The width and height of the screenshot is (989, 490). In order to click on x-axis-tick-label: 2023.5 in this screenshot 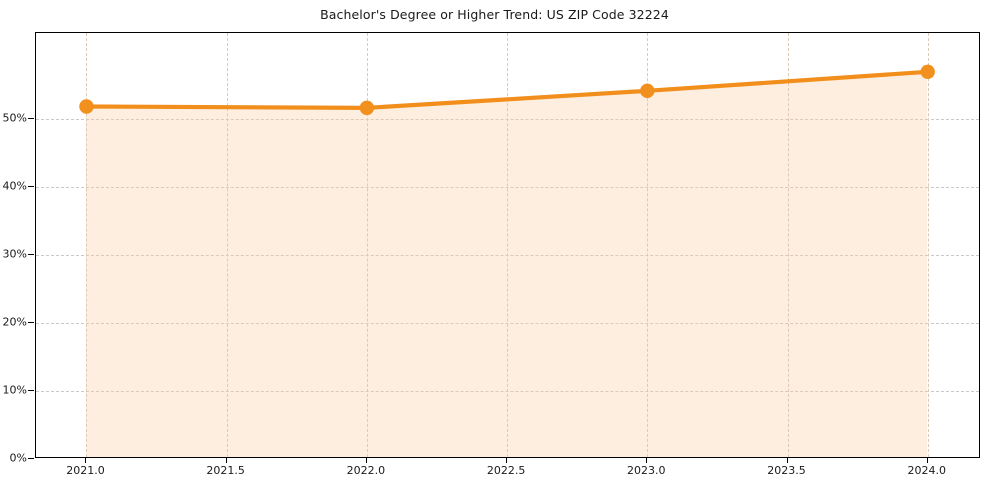, I will do `click(786, 470)`.